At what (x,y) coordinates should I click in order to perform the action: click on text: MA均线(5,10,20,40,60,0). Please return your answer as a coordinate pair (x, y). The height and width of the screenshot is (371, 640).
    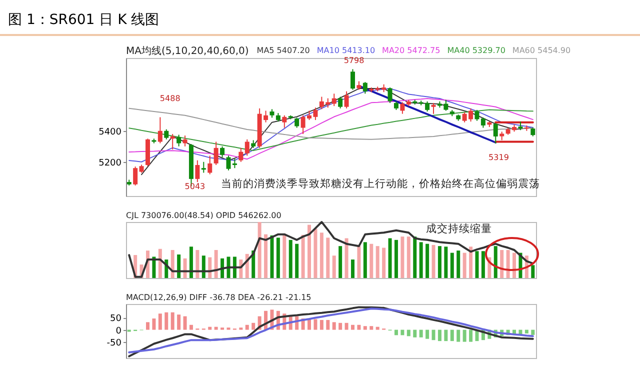
    Looking at the image, I should click on (187, 51).